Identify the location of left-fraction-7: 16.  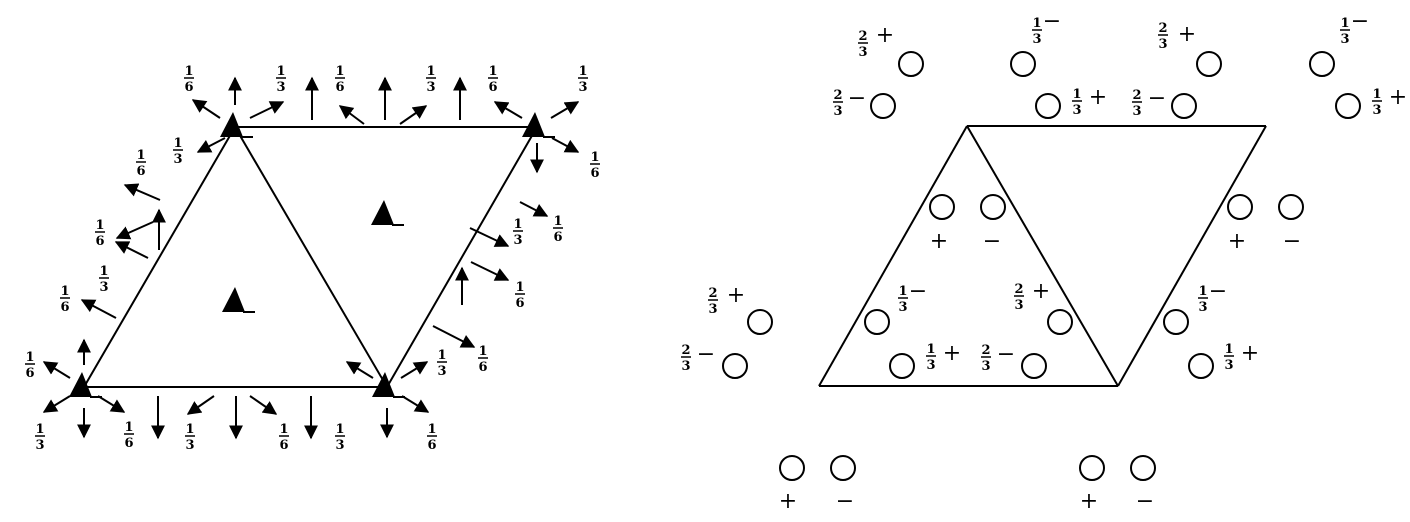
(141, 163).